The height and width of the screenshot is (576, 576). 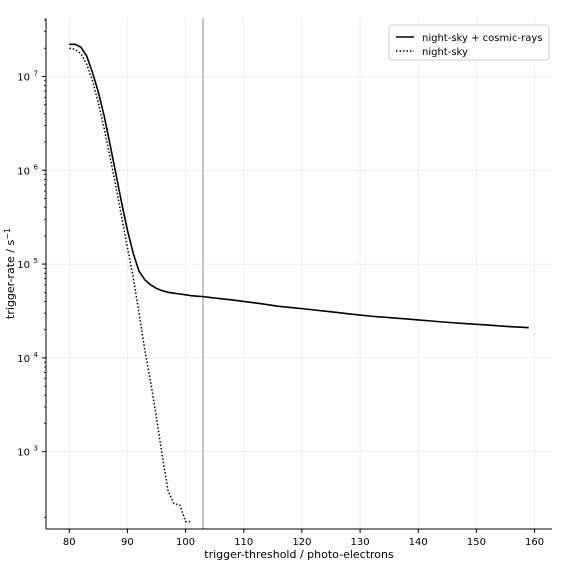 What do you see at coordinates (476, 542) in the screenshot?
I see `x-tick-label: 150` at bounding box center [476, 542].